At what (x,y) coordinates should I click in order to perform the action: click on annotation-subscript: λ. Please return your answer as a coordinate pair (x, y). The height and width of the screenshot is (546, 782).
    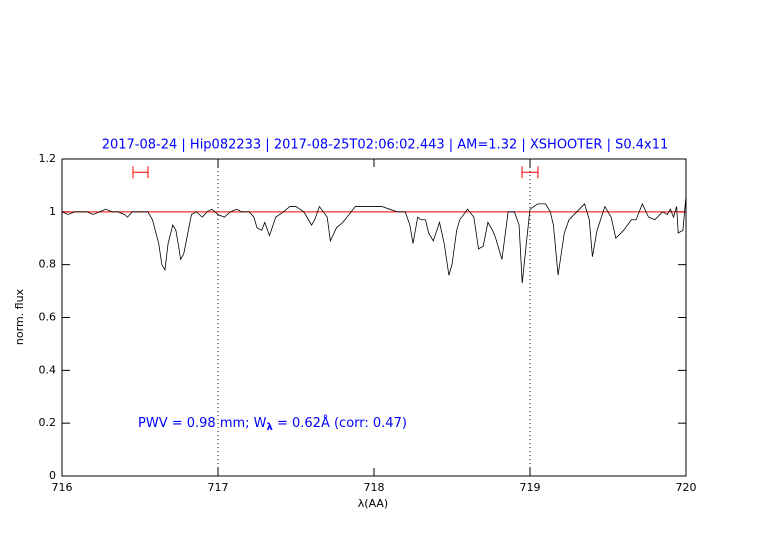
    Looking at the image, I should click on (270, 427).